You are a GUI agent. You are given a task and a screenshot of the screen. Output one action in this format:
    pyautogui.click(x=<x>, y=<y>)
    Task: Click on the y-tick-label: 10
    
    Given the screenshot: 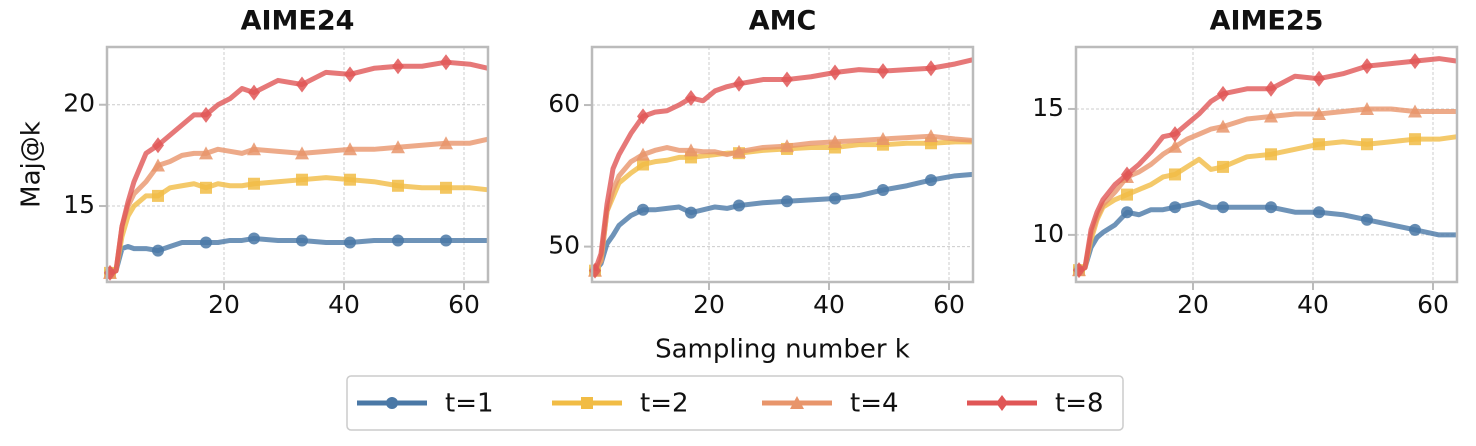 What is the action you would take?
    pyautogui.click(x=1048, y=233)
    